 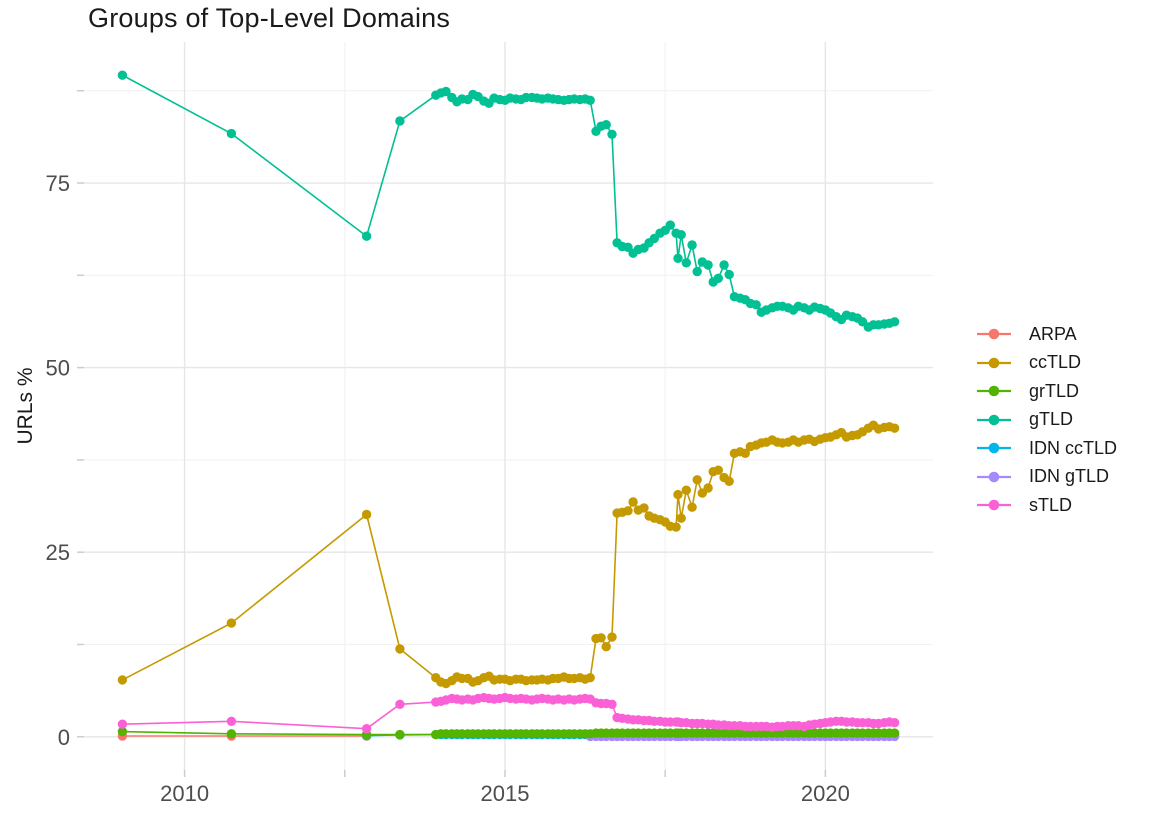 What do you see at coordinates (508, 733) in the screenshot?
I see `series-grtld` at bounding box center [508, 733].